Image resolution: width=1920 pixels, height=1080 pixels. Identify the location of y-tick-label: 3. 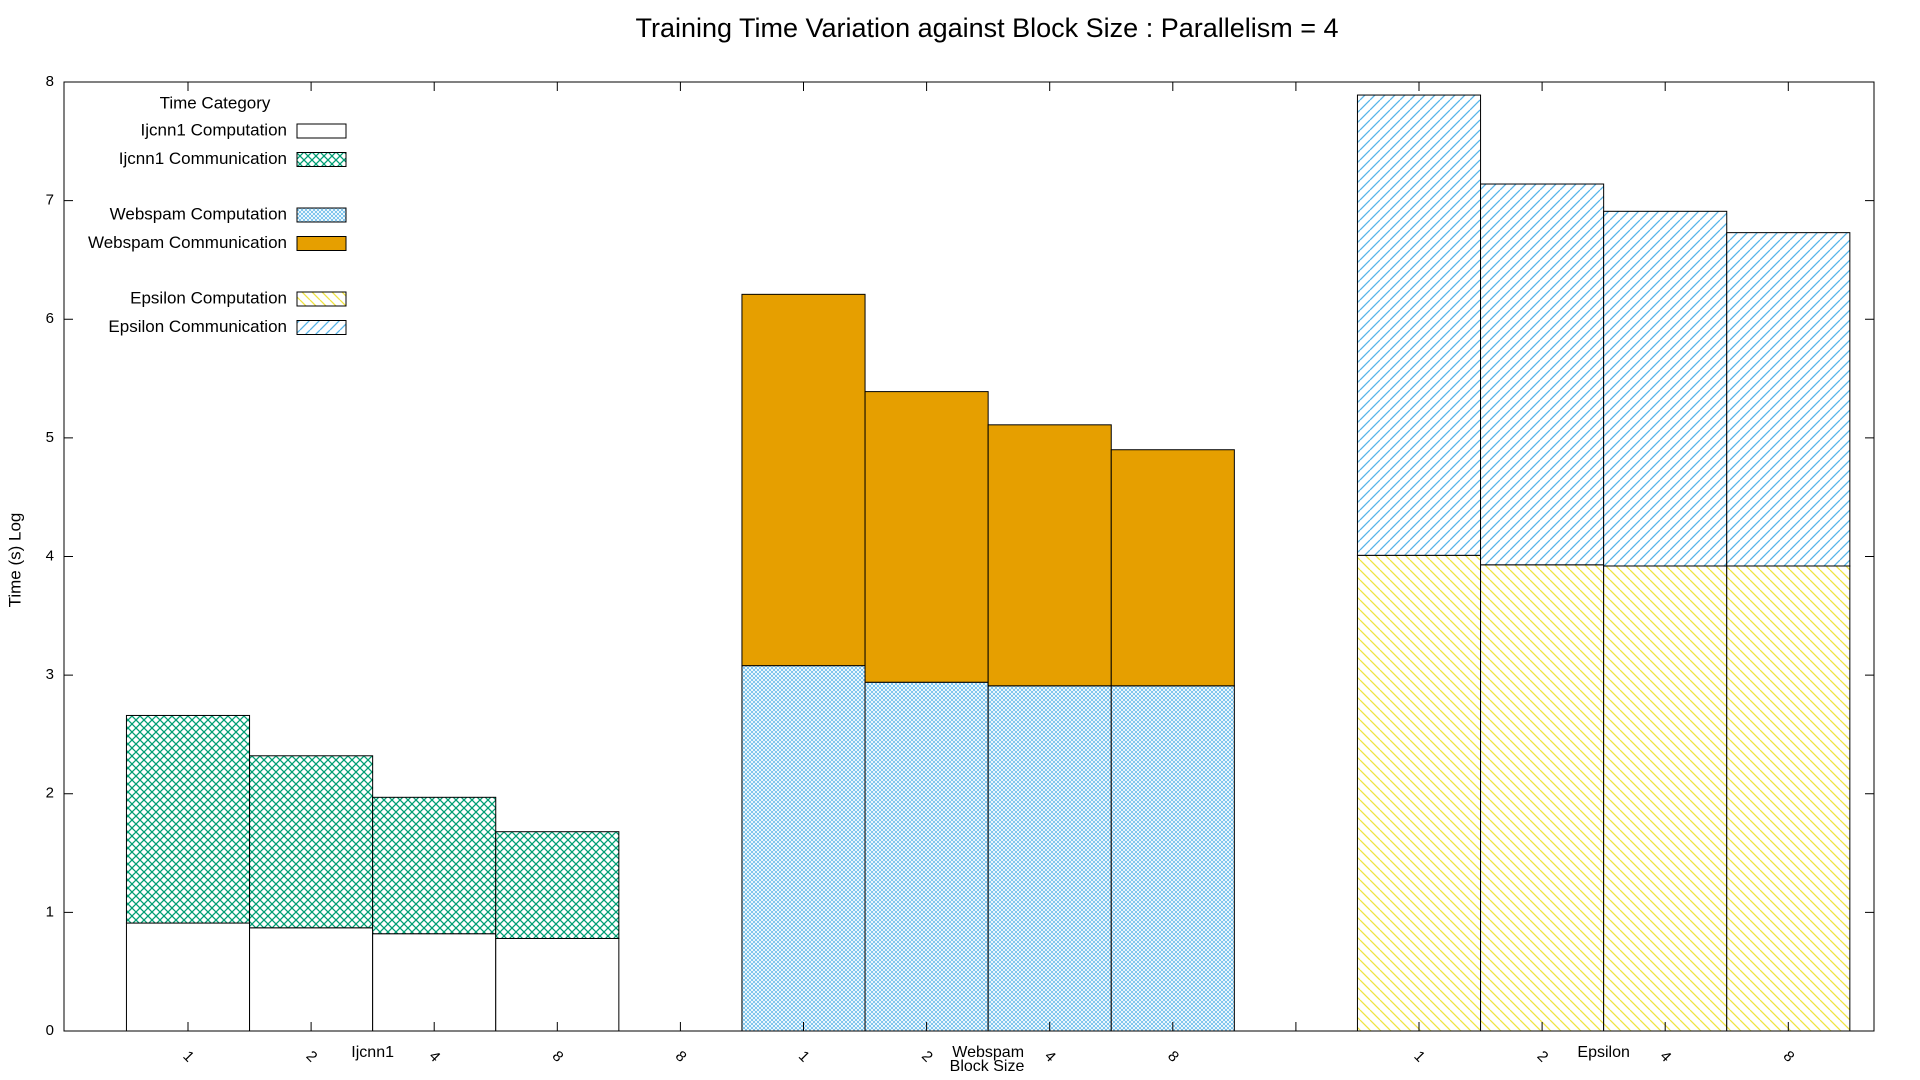
(50, 674).